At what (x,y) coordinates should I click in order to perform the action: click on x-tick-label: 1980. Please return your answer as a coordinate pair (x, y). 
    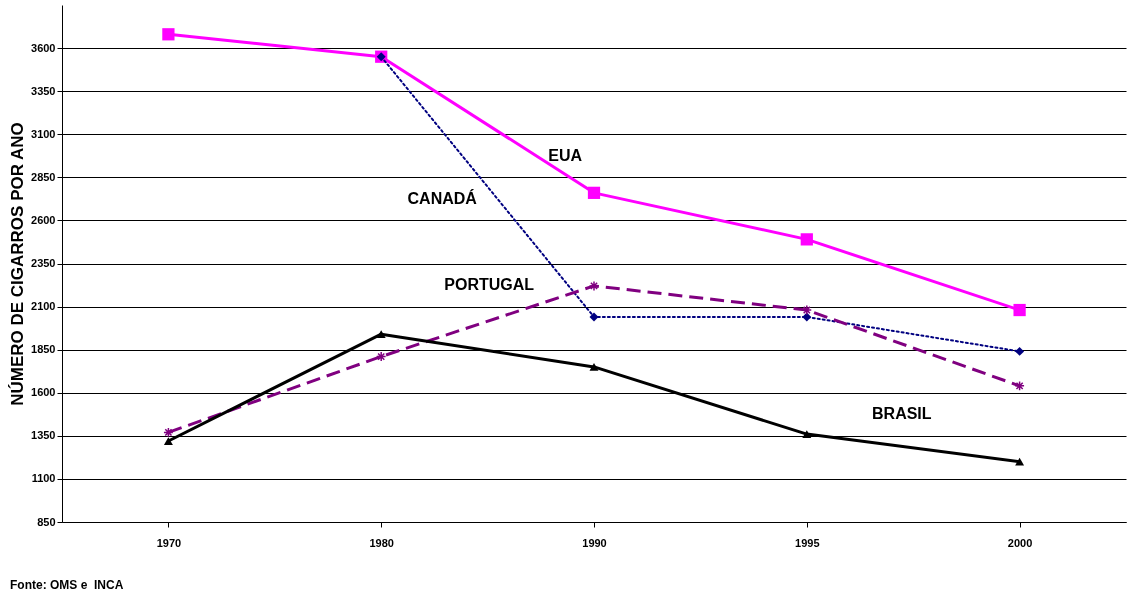
    Looking at the image, I should click on (381, 542).